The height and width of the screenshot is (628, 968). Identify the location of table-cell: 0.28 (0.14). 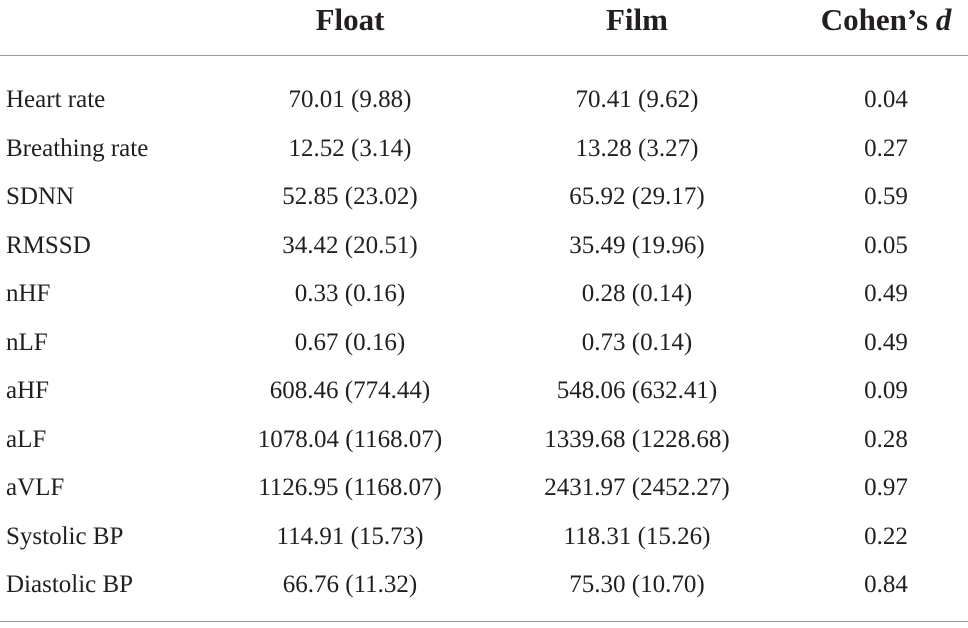
(637, 293).